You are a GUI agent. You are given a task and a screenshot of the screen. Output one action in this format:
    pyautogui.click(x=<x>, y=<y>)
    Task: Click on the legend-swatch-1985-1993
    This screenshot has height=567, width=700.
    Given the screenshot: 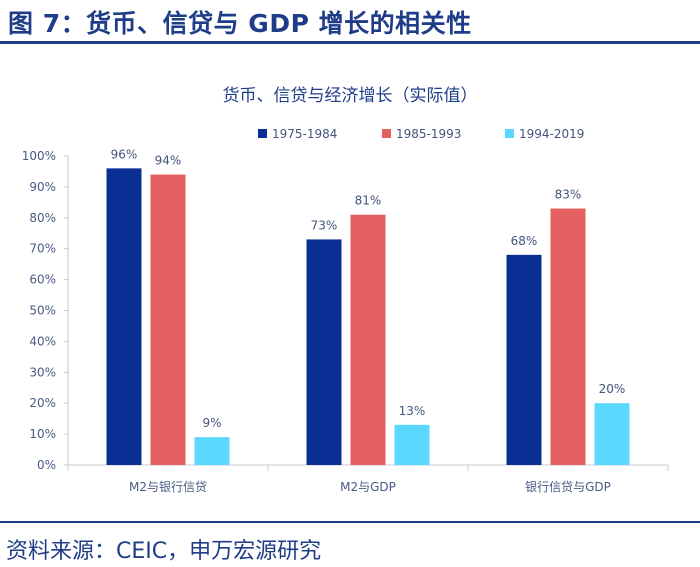 What is the action you would take?
    pyautogui.click(x=386, y=133)
    